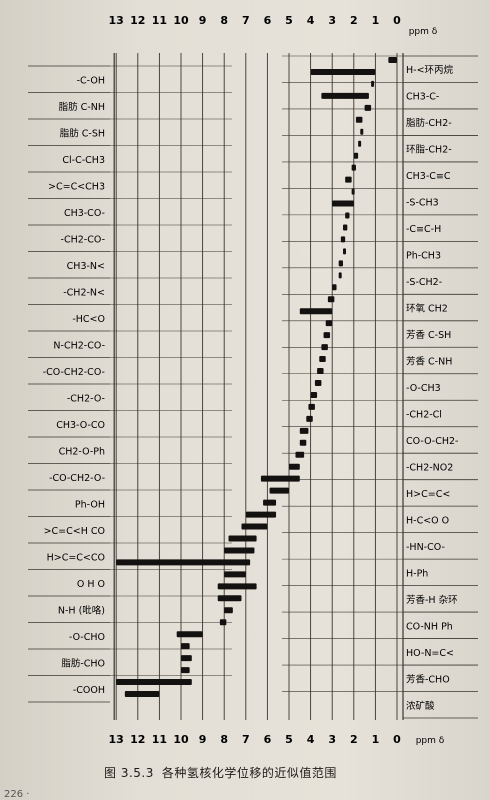 The height and width of the screenshot is (800, 490). I want to click on top-tick-label: 11, so click(159, 20).